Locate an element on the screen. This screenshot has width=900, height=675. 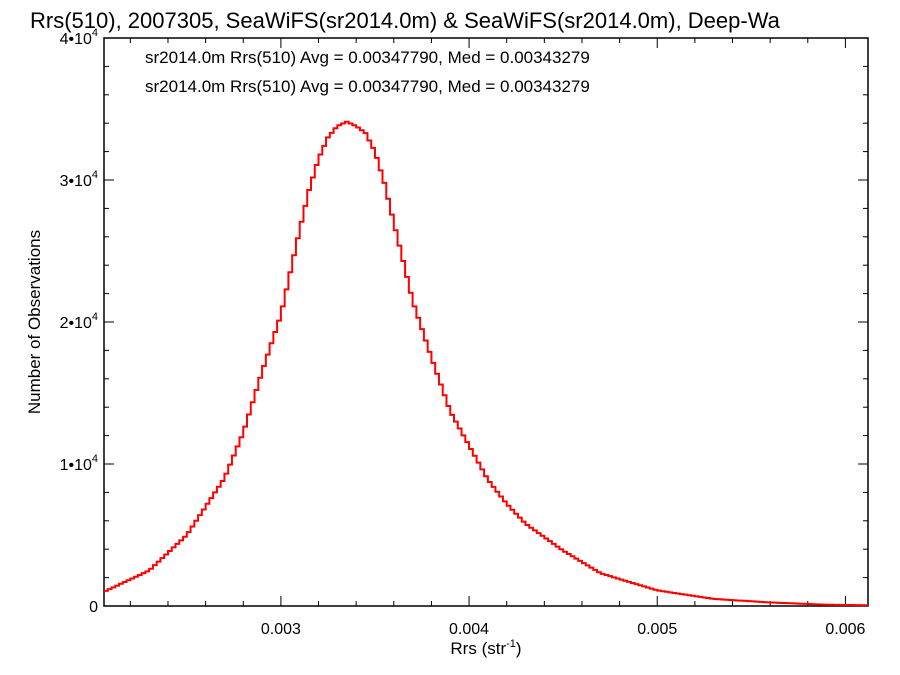
x-axis-label-text: Rrs (str is located at coordinates (478, 648).